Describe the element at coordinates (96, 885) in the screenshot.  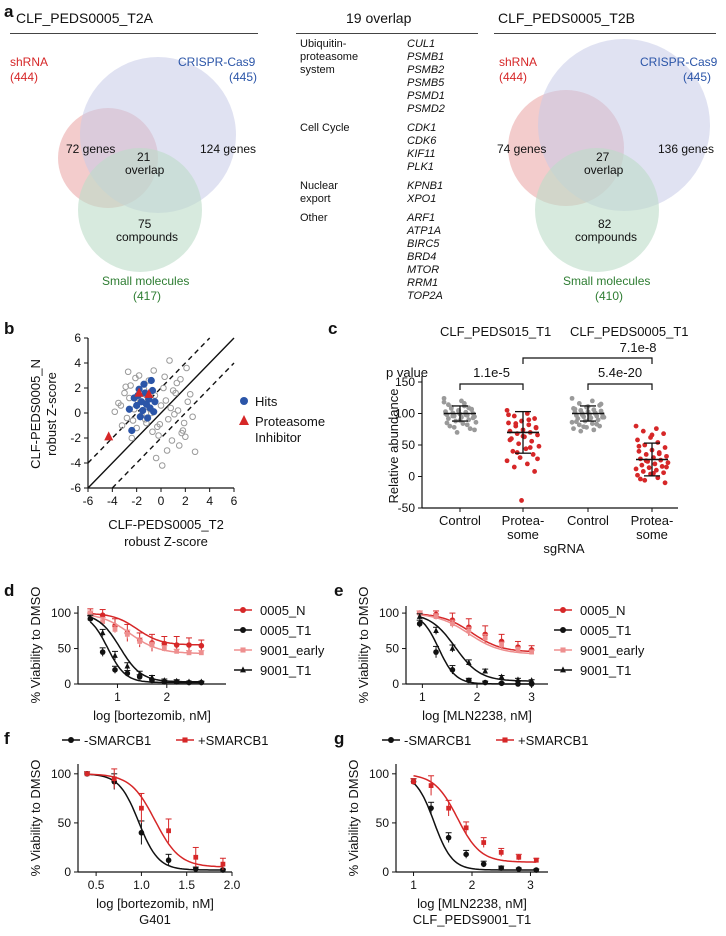
I see `x-tick-label: 0.5` at that location.